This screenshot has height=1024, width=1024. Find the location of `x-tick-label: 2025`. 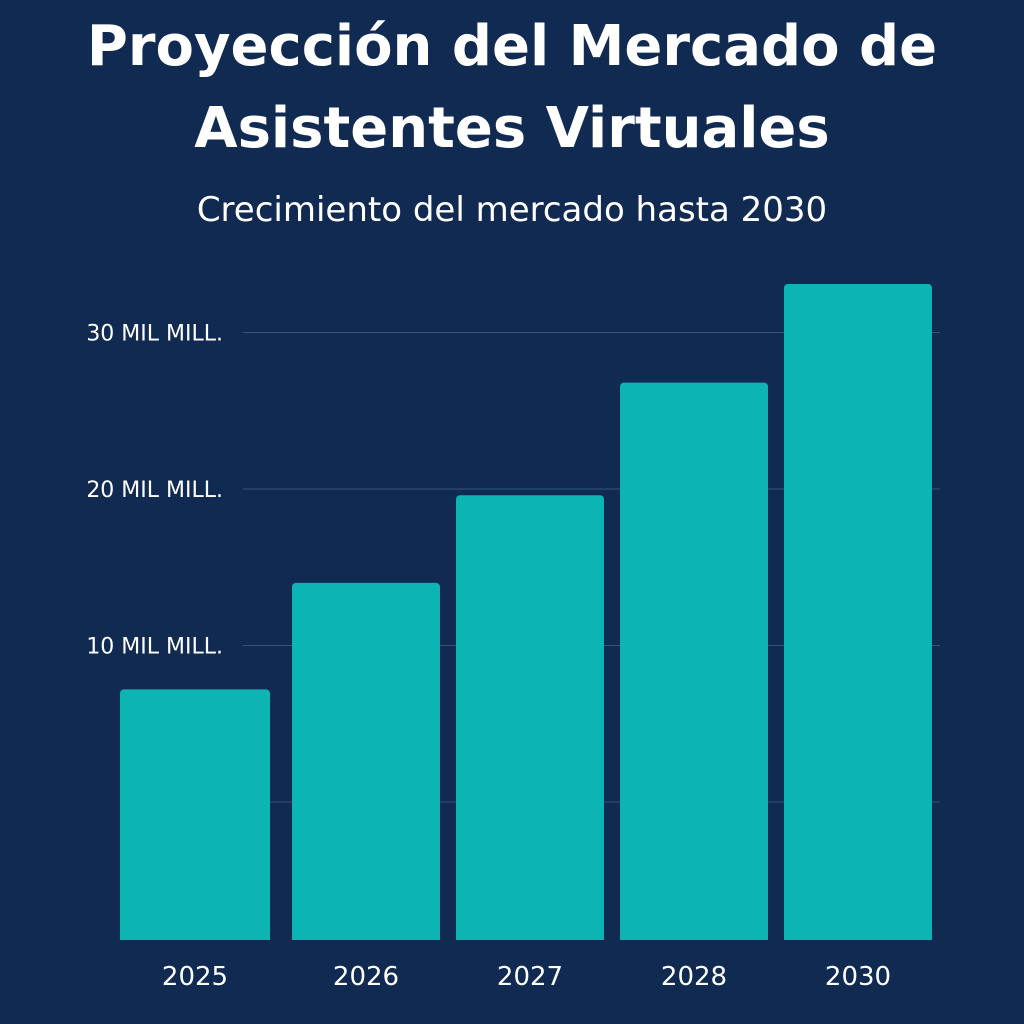

x-tick-label: 2025 is located at coordinates (195, 977).